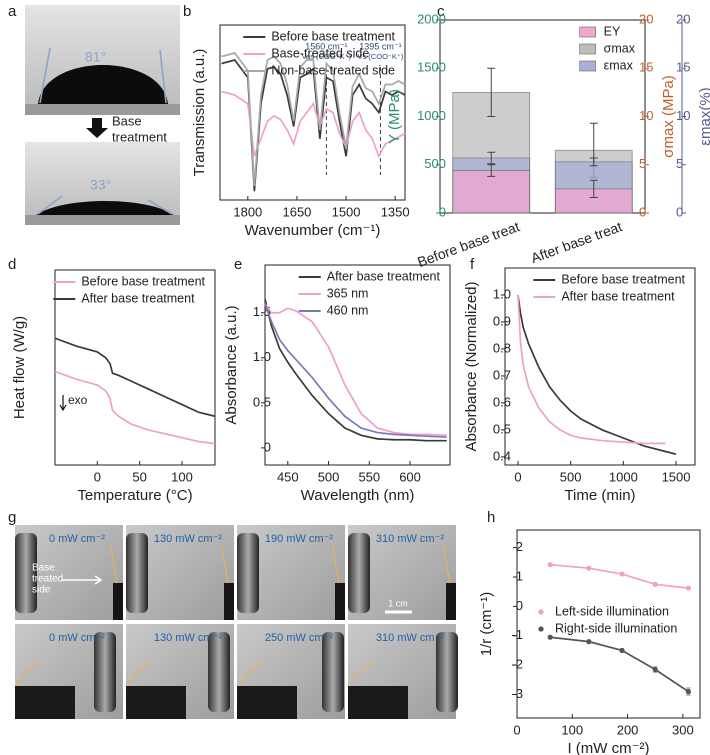  Describe the element at coordinates (435, 163) in the screenshot. I see `y-tick-label: 500` at that location.